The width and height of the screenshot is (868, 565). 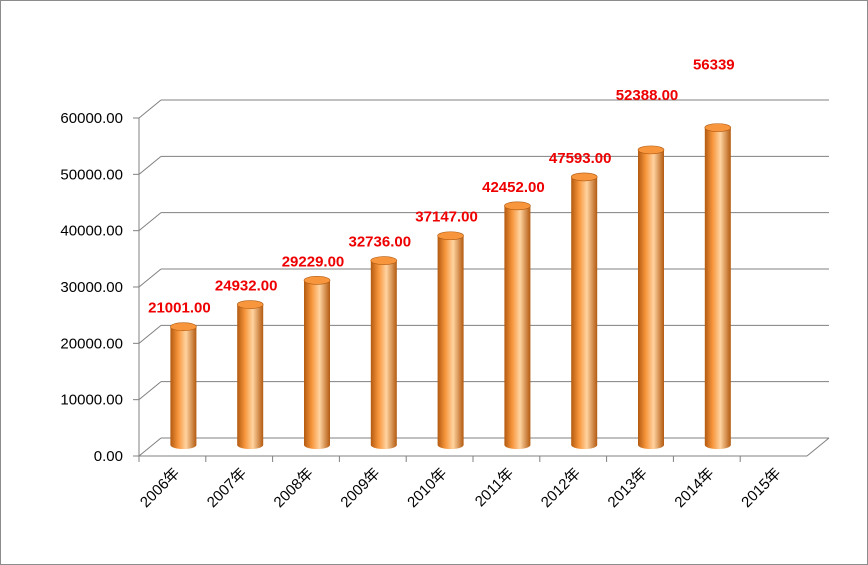 I want to click on y-tick-label: 50000.00, so click(x=91, y=174).